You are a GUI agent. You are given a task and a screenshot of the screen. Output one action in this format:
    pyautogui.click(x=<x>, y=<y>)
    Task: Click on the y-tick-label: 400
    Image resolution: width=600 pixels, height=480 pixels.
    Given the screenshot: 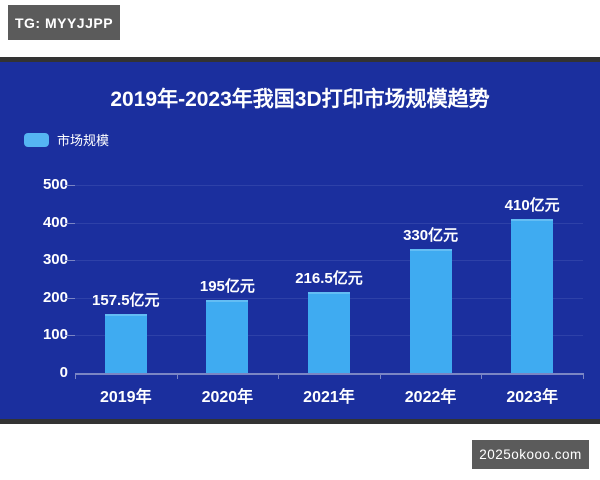 What is the action you would take?
    pyautogui.click(x=55, y=222)
    